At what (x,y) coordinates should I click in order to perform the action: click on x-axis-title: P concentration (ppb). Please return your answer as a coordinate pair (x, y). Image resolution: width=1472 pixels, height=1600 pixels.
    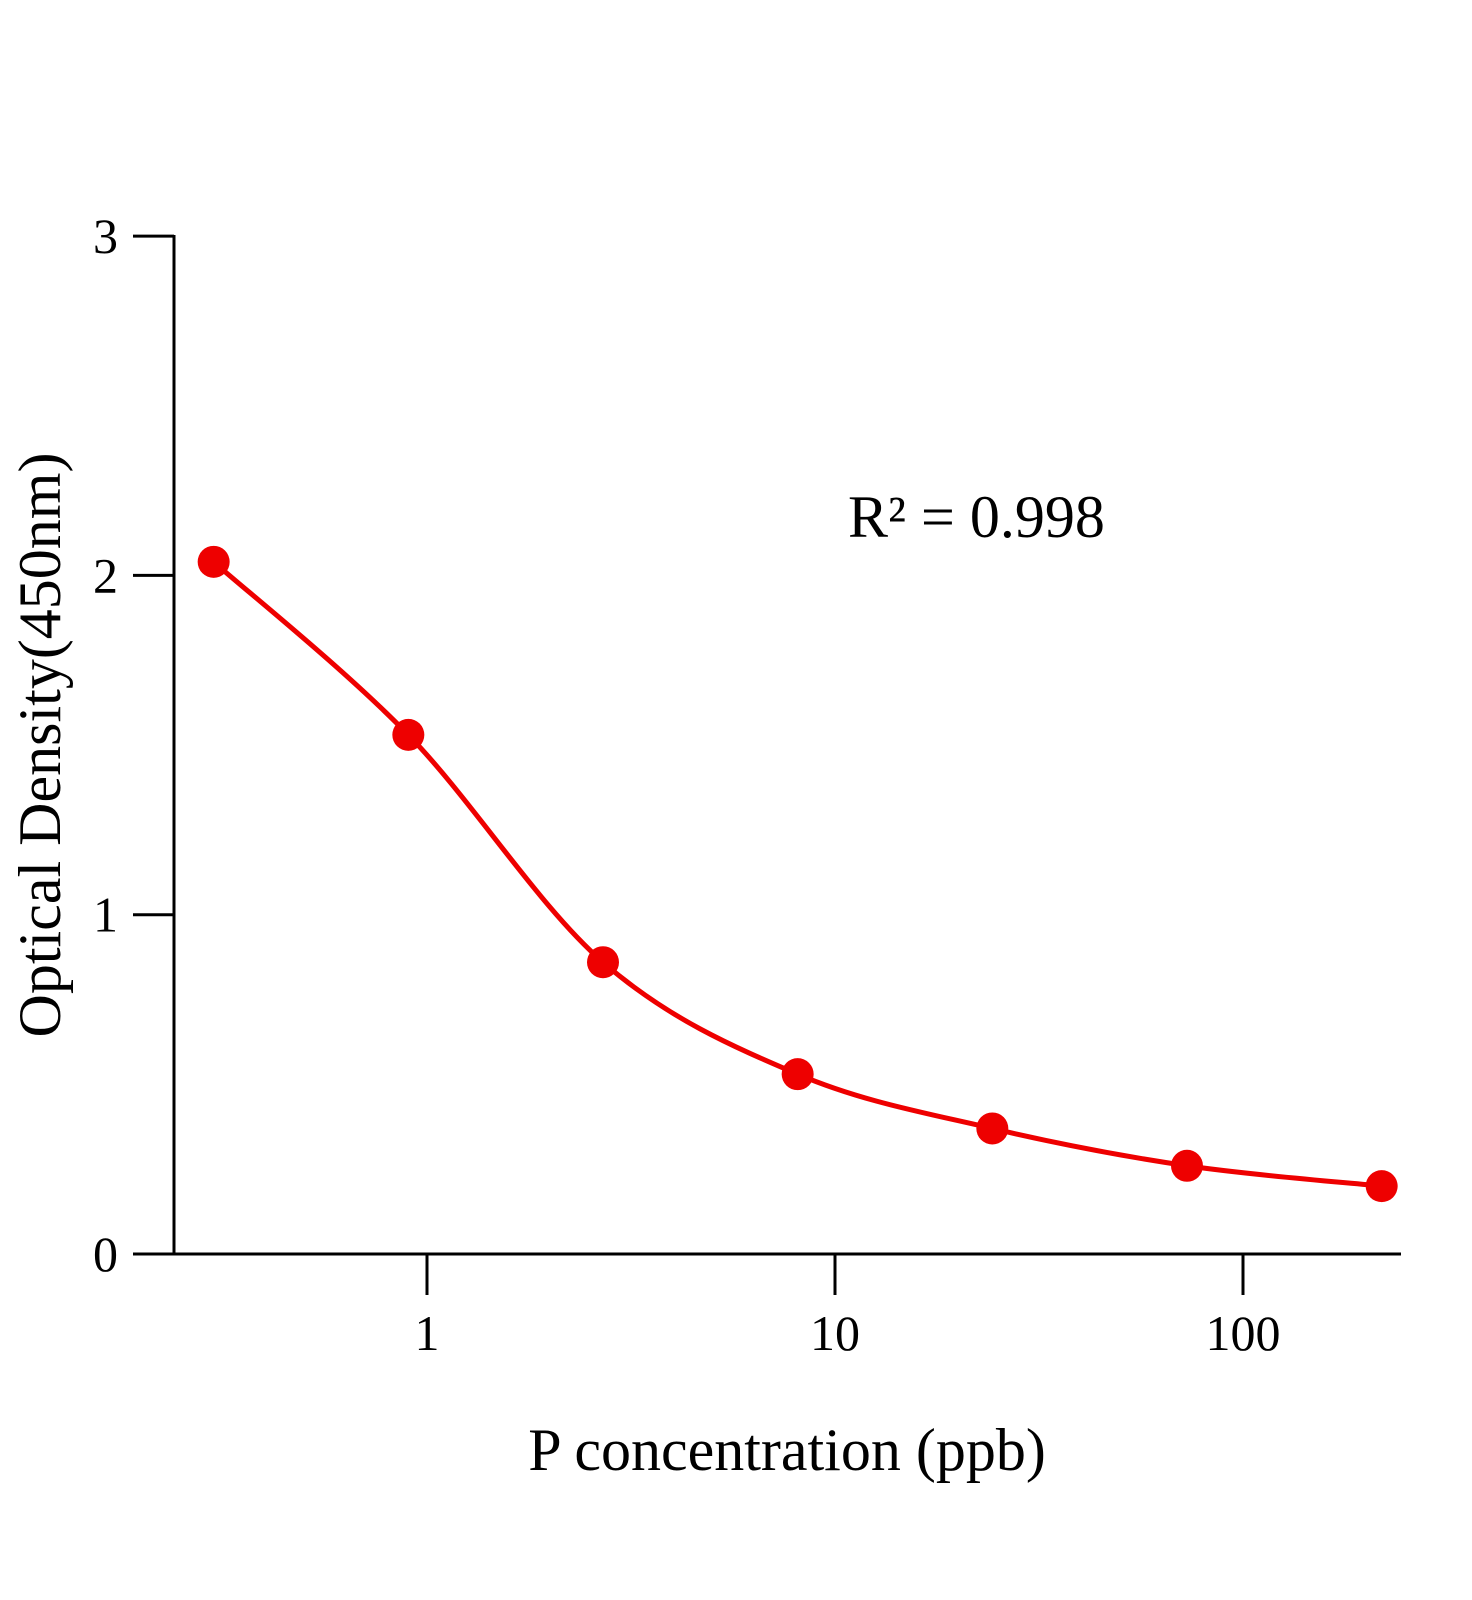
    Looking at the image, I should click on (787, 1450).